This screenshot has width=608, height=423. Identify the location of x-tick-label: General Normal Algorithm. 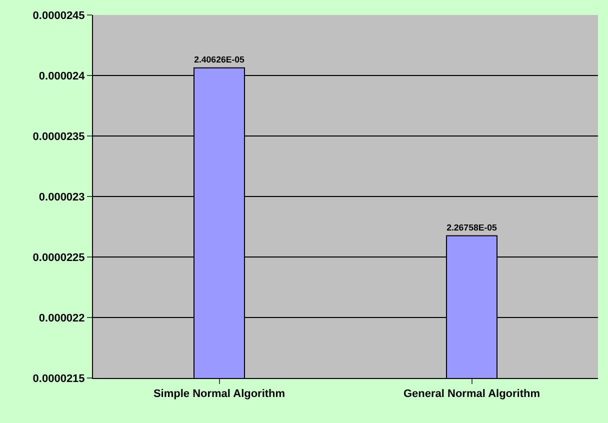
(471, 394).